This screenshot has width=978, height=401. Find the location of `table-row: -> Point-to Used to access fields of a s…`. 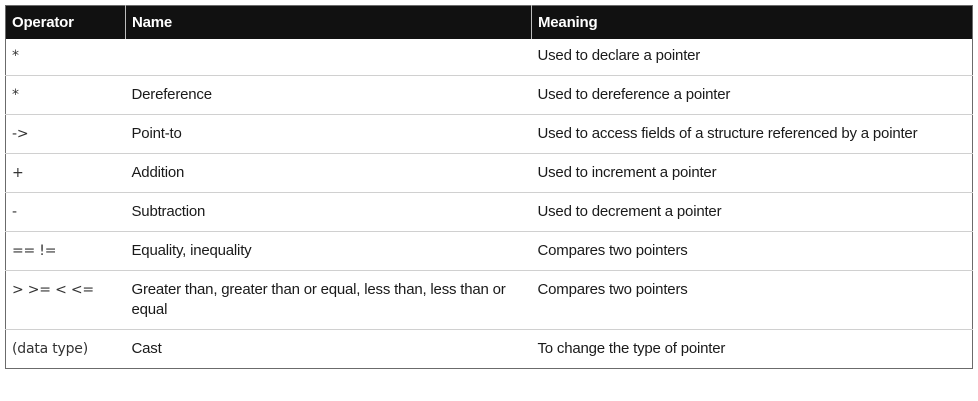

table-row: -> Point-to Used to access fields of a s… is located at coordinates (489, 134).